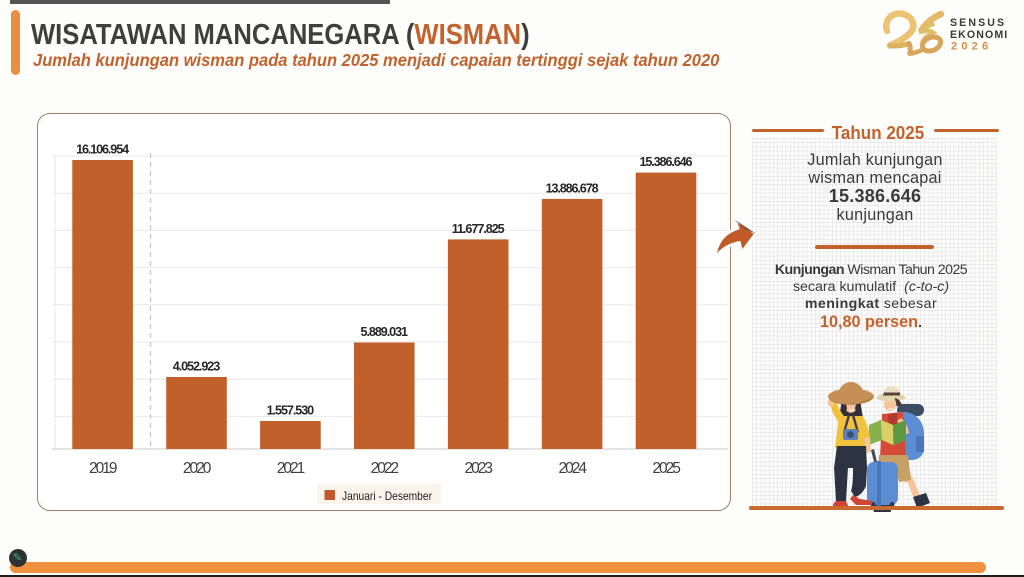  Describe the element at coordinates (385, 468) in the screenshot. I see `svg-text: 2022` at that location.